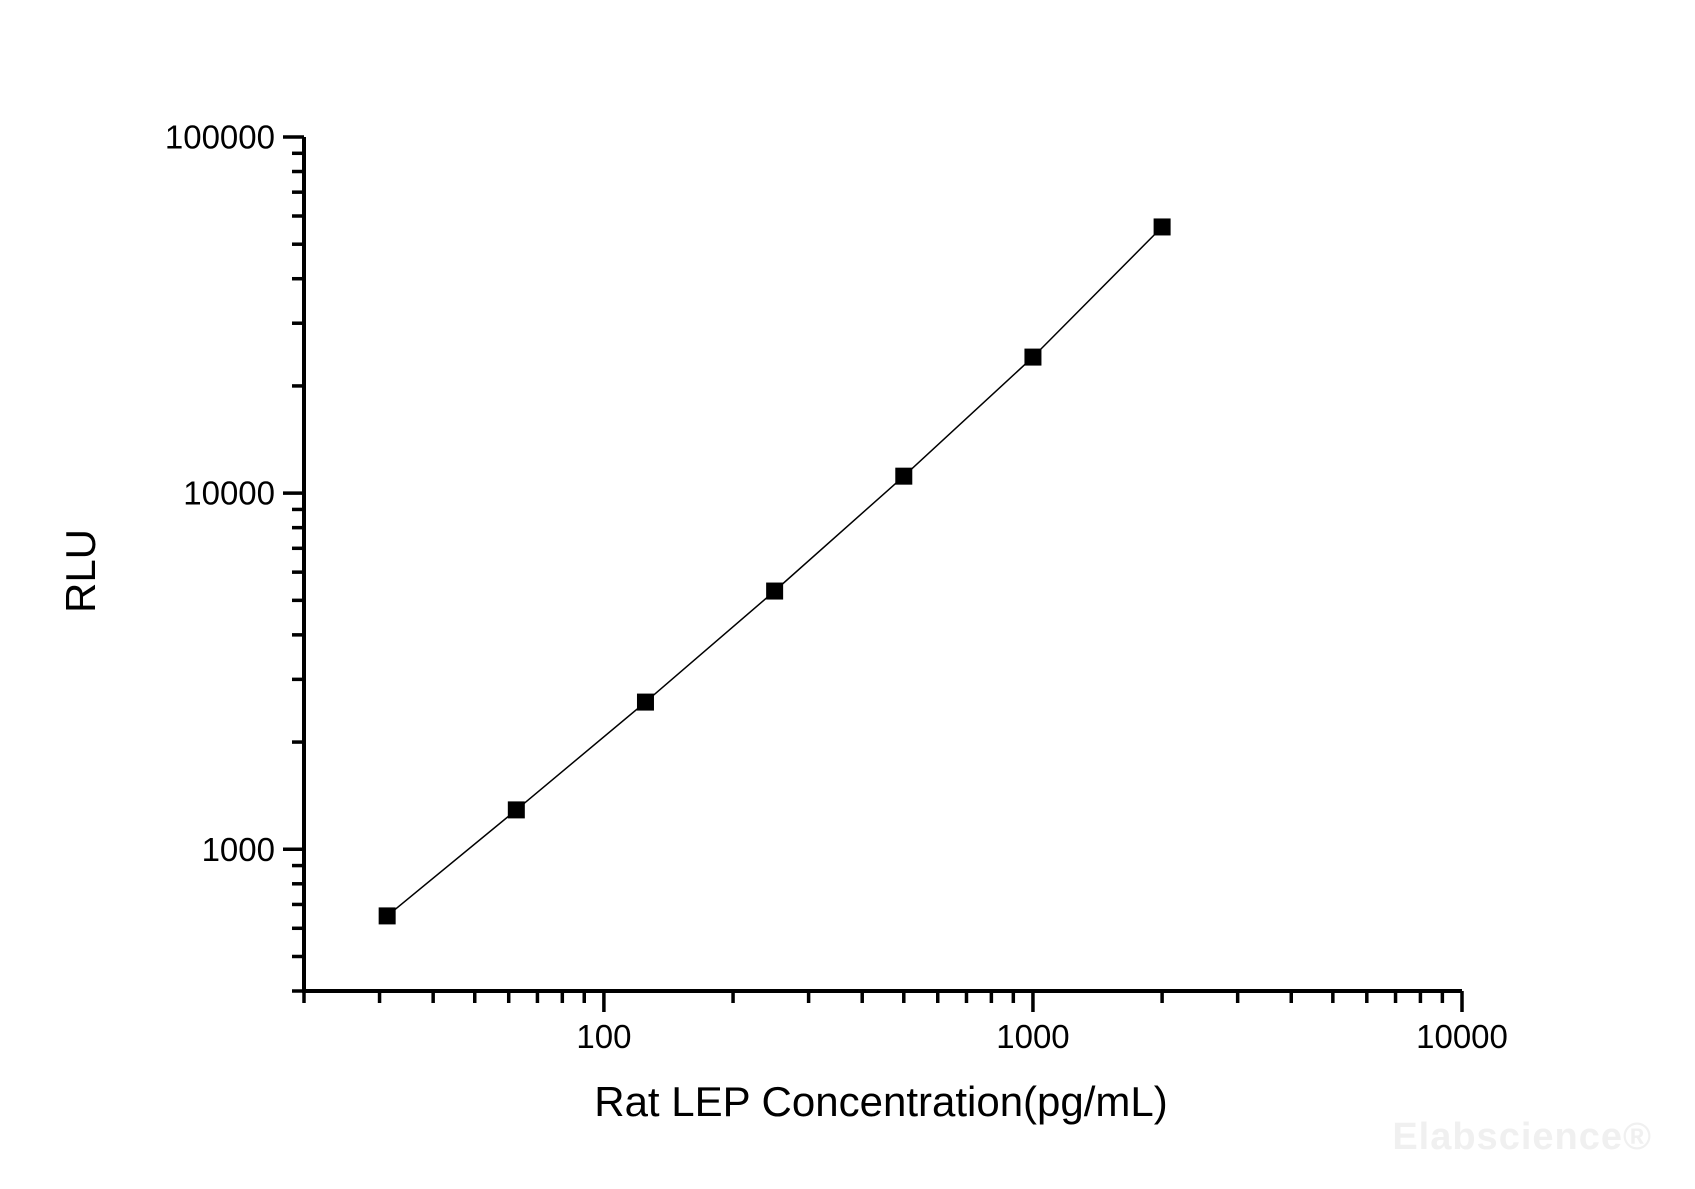 This screenshot has height=1189, width=1695. Describe the element at coordinates (220, 137) in the screenshot. I see `y-tick-label: 100000` at that location.